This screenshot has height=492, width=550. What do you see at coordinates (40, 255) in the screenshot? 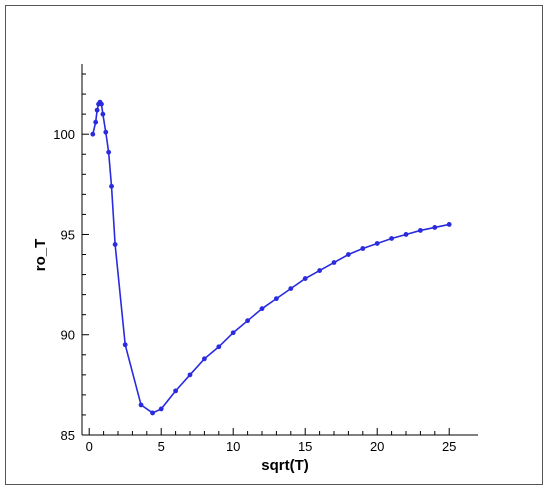
I see `y-axis-title: ro_T` at bounding box center [40, 255].